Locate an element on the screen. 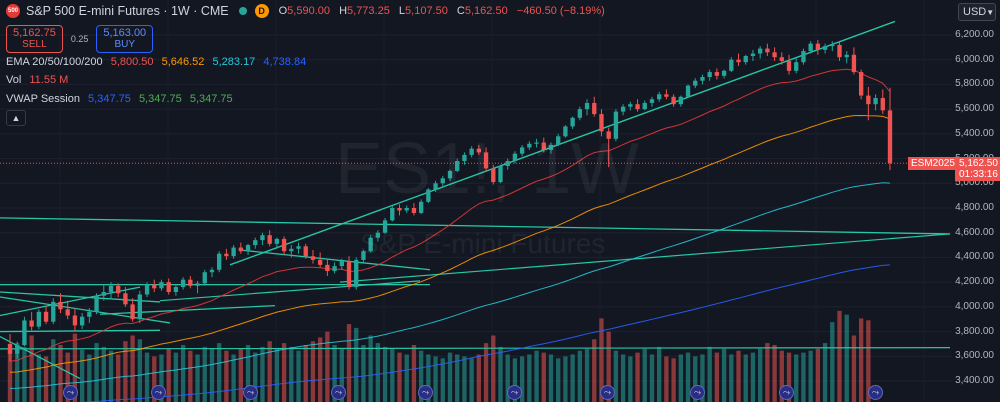  dividend-badge: D is located at coordinates (261, 11).